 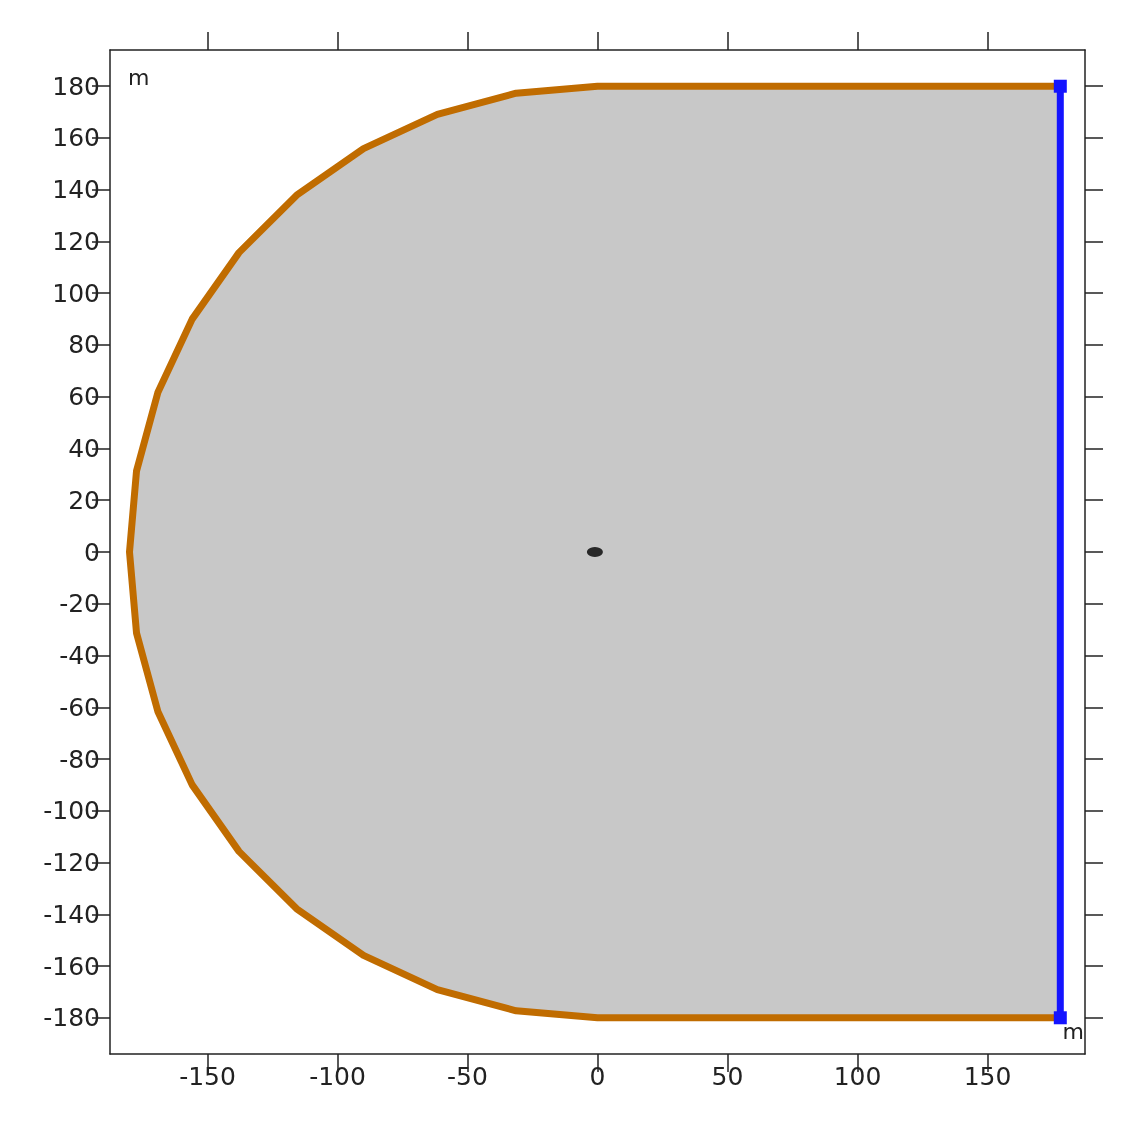 I want to click on y-tick-label: -80, so click(x=79, y=759).